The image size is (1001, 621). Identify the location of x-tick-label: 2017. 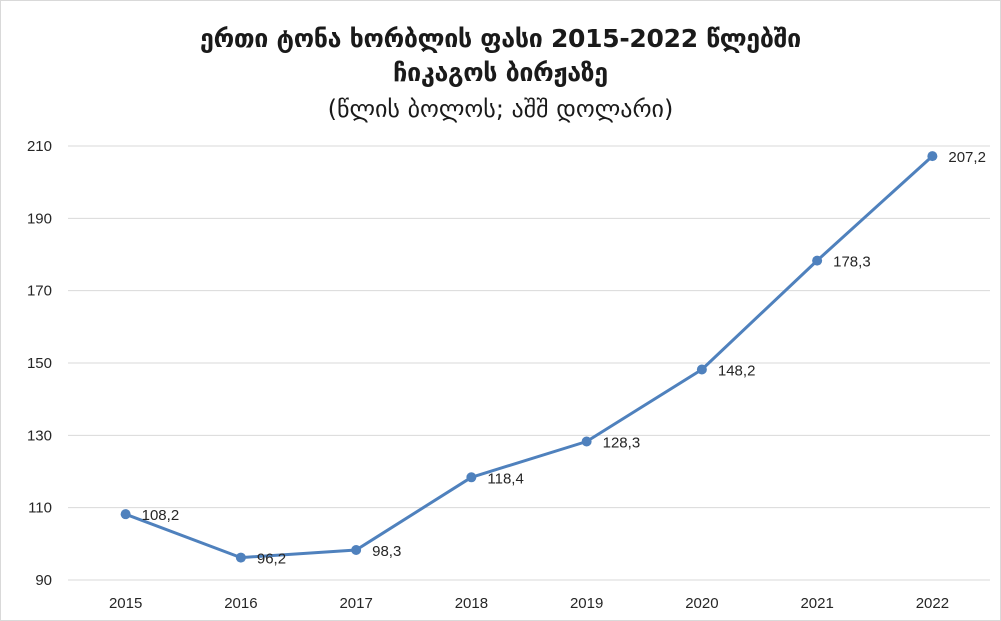
(355, 603).